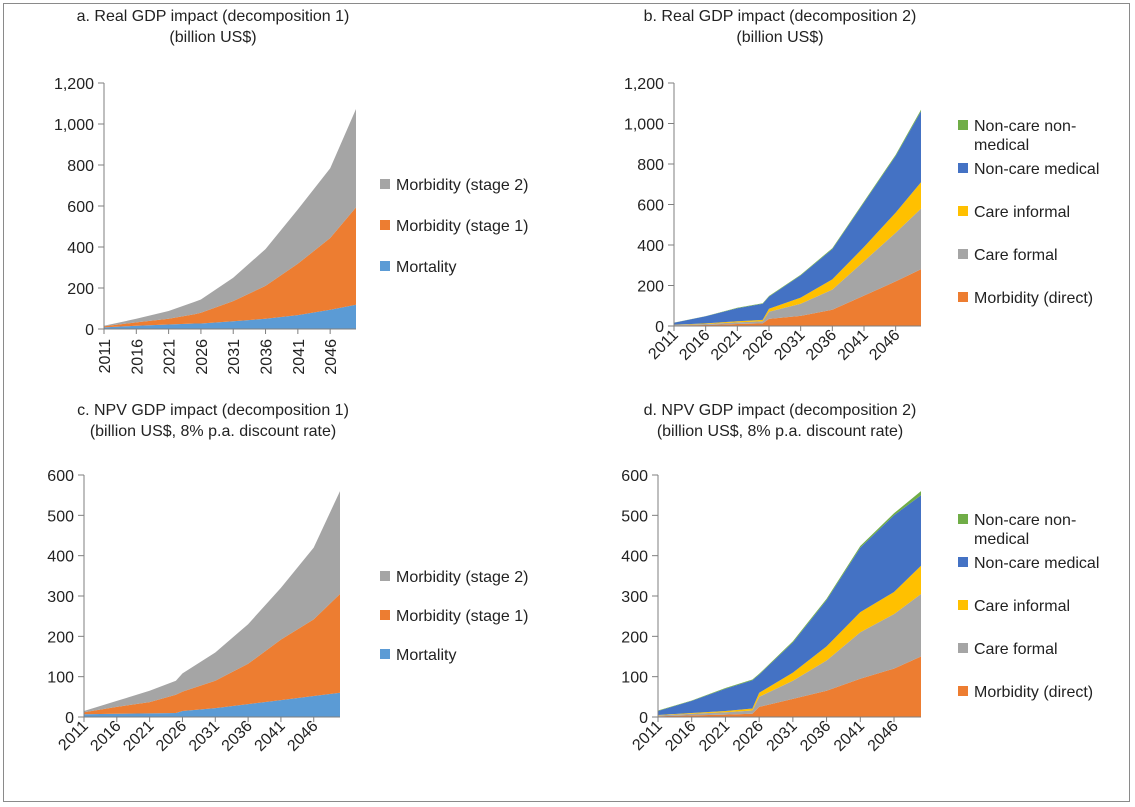  Describe the element at coordinates (1033, 298) in the screenshot. I see `legend-label: Morbidity (direct)` at that location.